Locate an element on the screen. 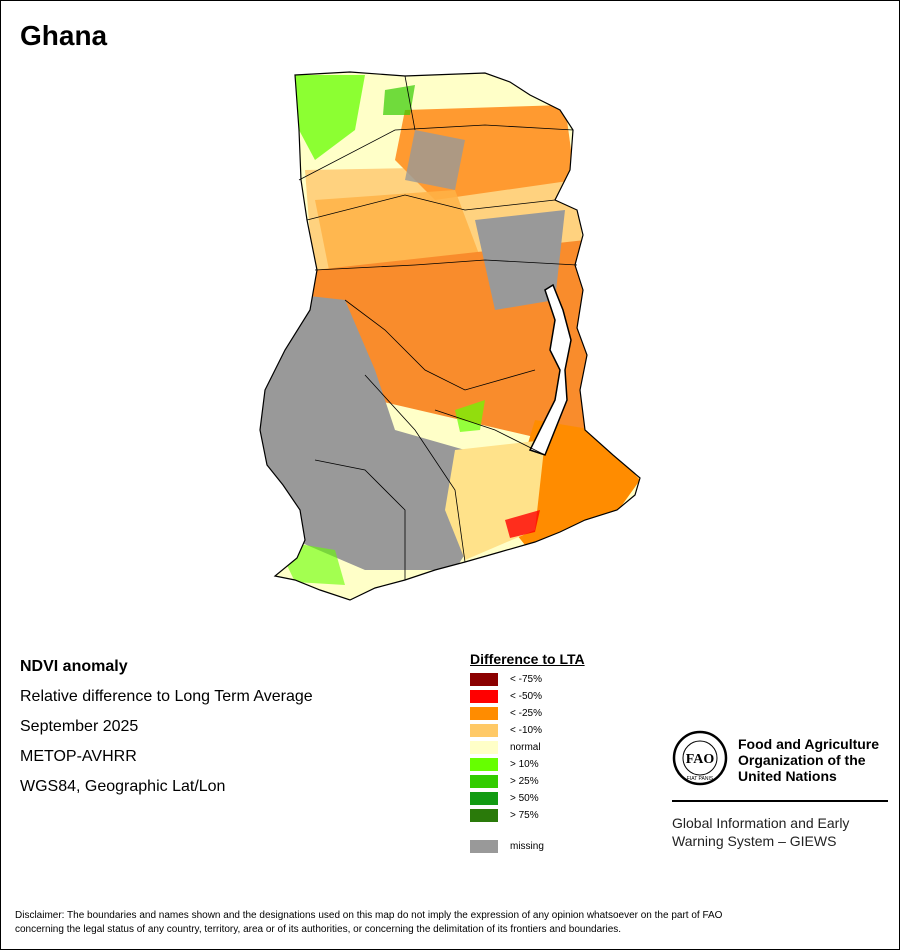 This screenshot has height=950, width=900. map-title: Ghana is located at coordinates (64, 35).